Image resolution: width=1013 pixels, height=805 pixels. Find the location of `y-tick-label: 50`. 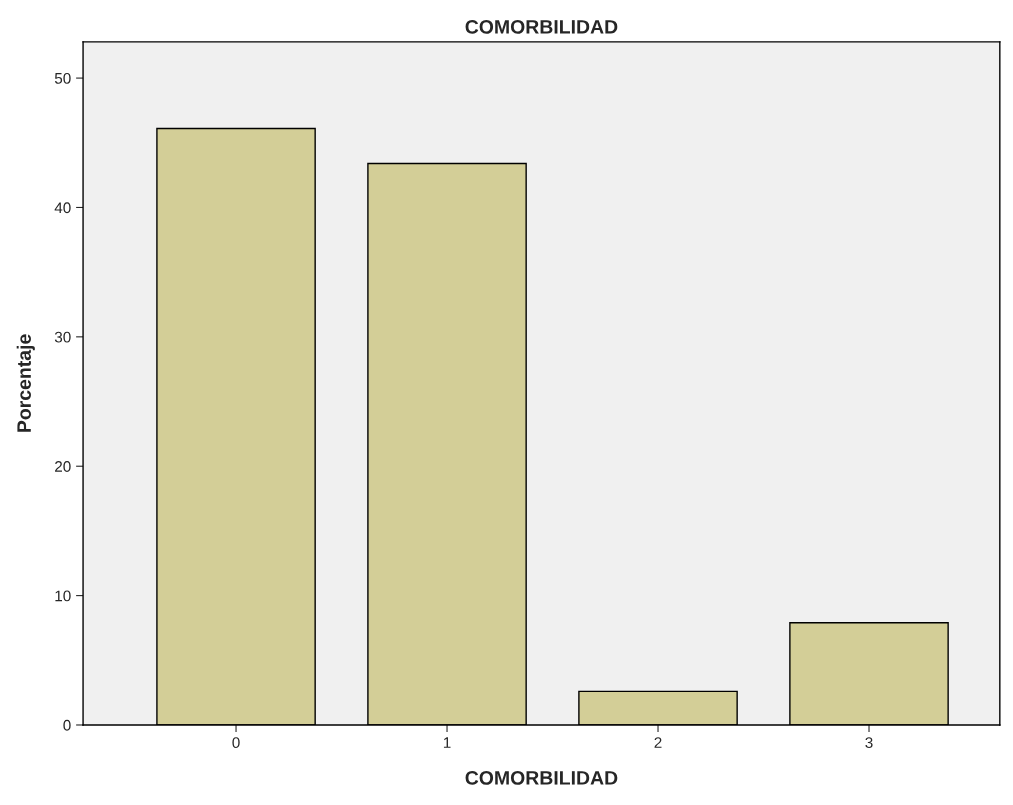

y-tick-label: 50 is located at coordinates (62, 78).